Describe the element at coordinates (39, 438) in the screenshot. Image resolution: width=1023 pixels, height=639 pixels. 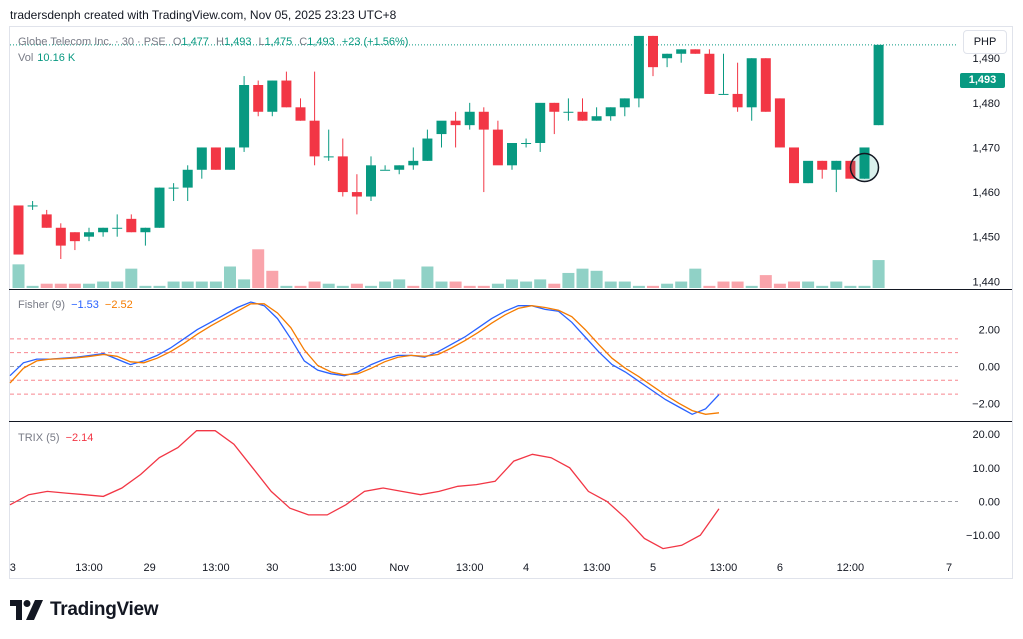
I see `trix-title: TRIX (5)` at that location.